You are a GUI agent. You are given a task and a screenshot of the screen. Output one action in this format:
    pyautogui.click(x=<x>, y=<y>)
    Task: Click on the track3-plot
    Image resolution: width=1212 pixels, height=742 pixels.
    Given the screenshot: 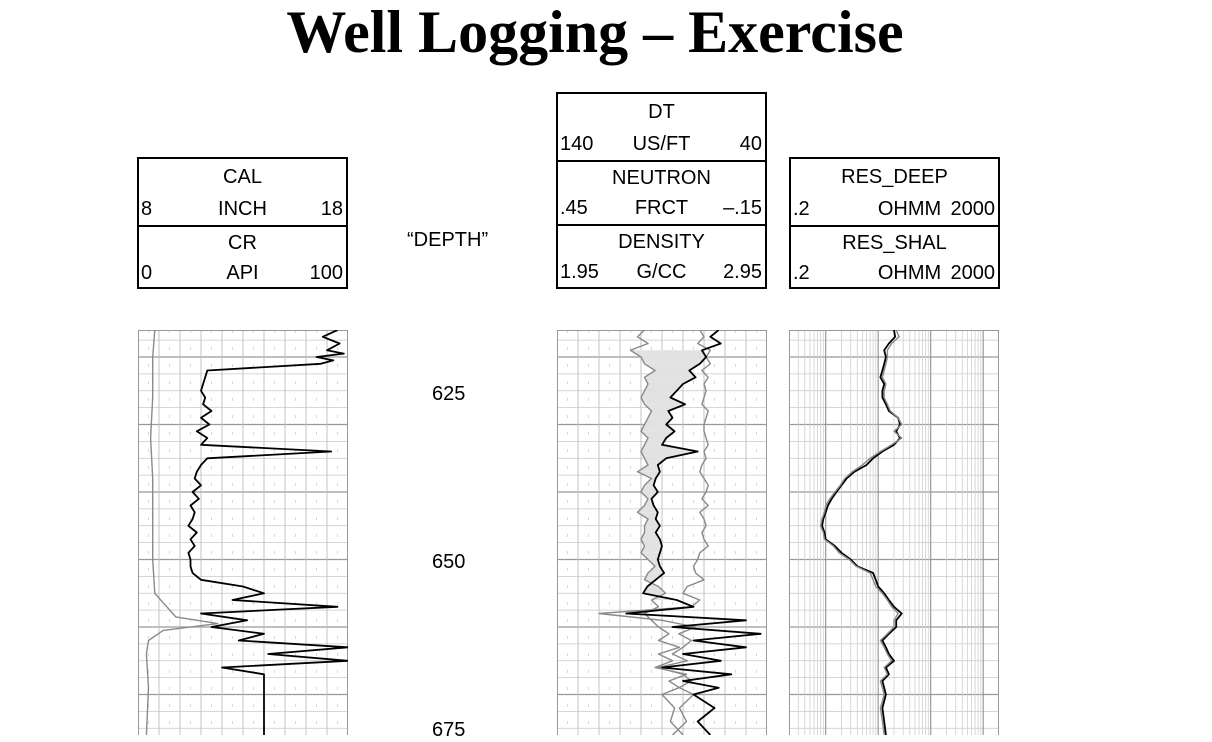 What is the action you would take?
    pyautogui.click(x=894, y=532)
    